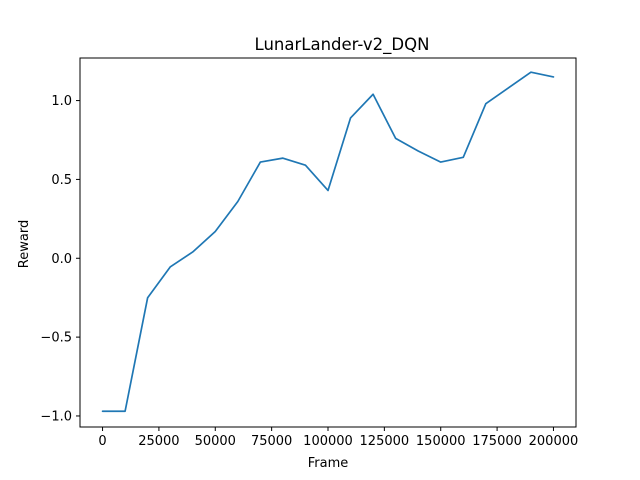 This screenshot has height=480, width=640. Describe the element at coordinates (441, 441) in the screenshot. I see `x-tick-label: 150000` at that location.